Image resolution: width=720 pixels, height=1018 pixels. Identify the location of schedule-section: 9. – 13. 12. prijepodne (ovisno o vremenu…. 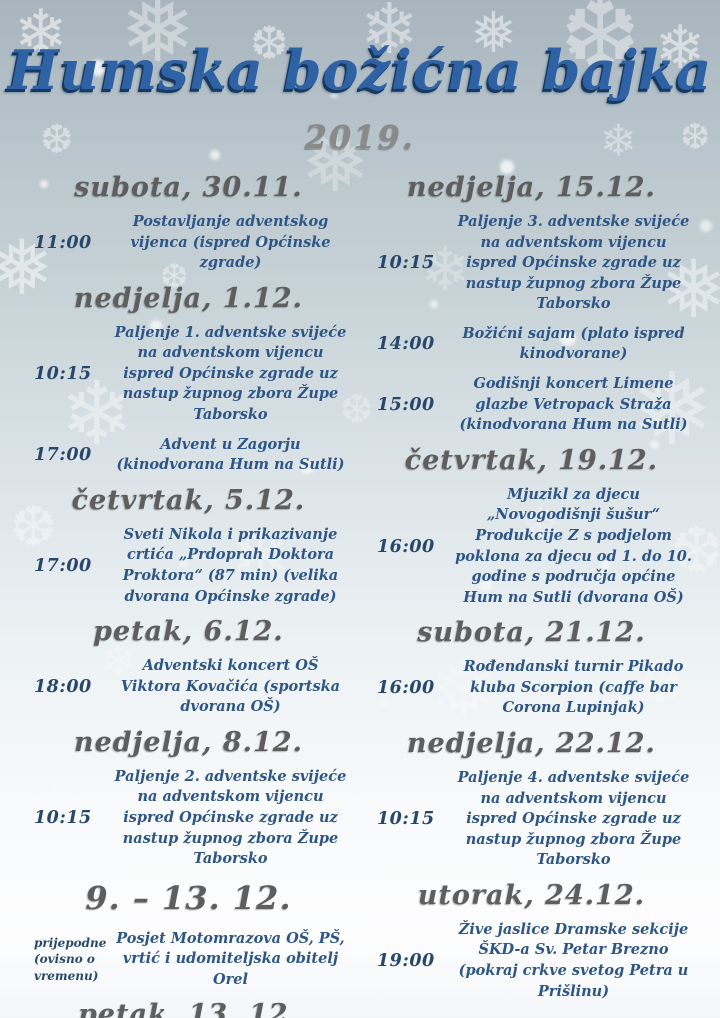
(188, 935).